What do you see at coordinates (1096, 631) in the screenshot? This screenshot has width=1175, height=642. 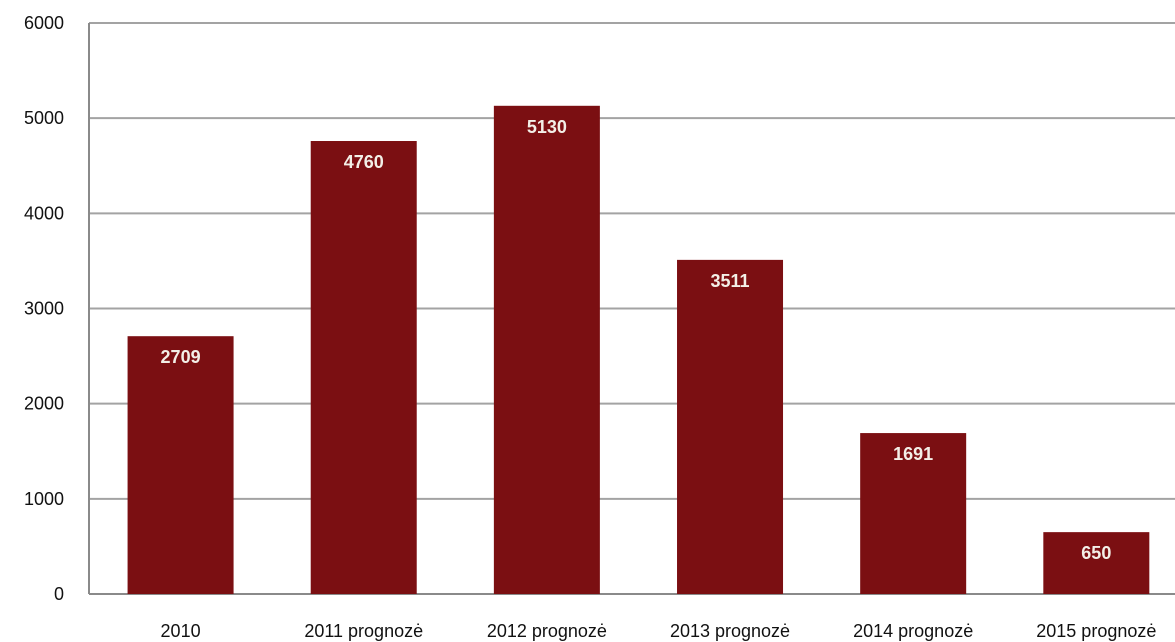 I see `x-tick-label: 2015 prognozė` at bounding box center [1096, 631].